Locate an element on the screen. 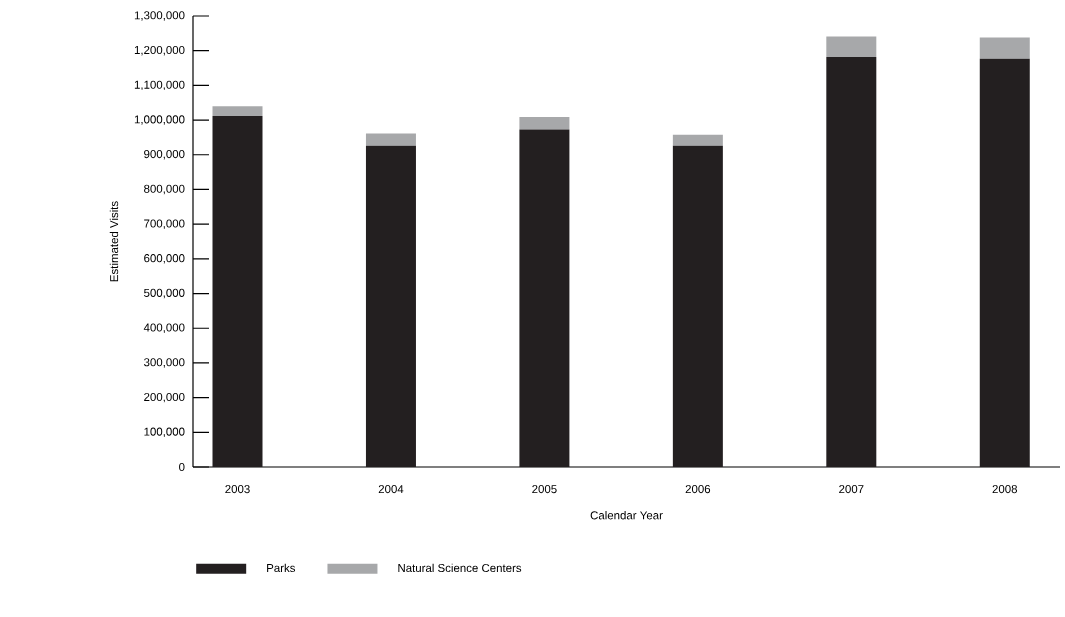 The image size is (1065, 617). y-tick-label: 900,000 is located at coordinates (164, 155).